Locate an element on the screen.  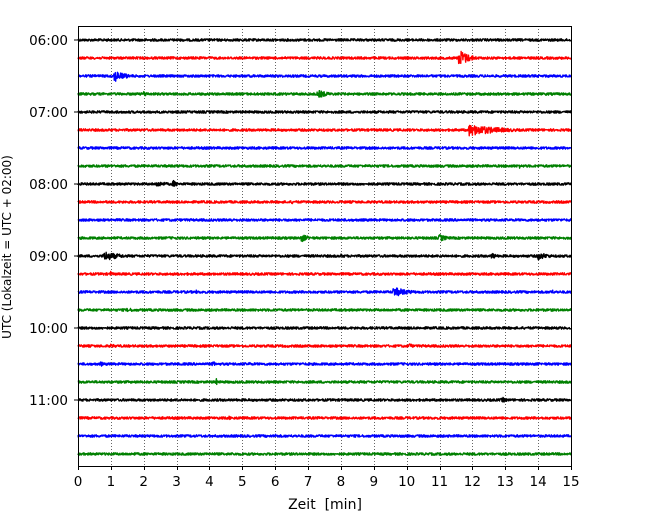
x-tick-label-2: 2 is located at coordinates (143, 482).